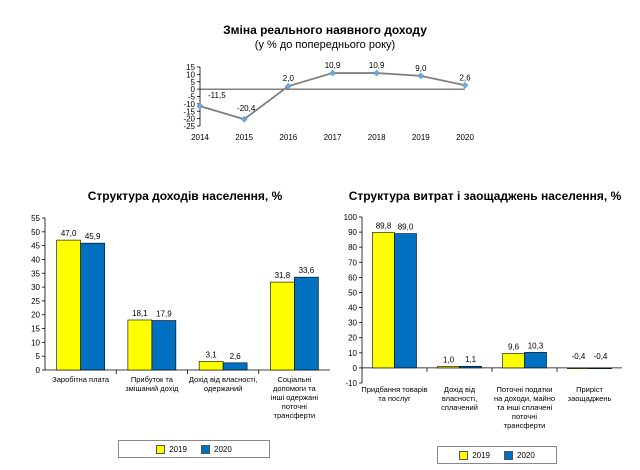 The width and height of the screenshot is (640, 470). What do you see at coordinates (471, 359) in the screenshot?
I see `expense-chart-data-label: 1,1` at bounding box center [471, 359].